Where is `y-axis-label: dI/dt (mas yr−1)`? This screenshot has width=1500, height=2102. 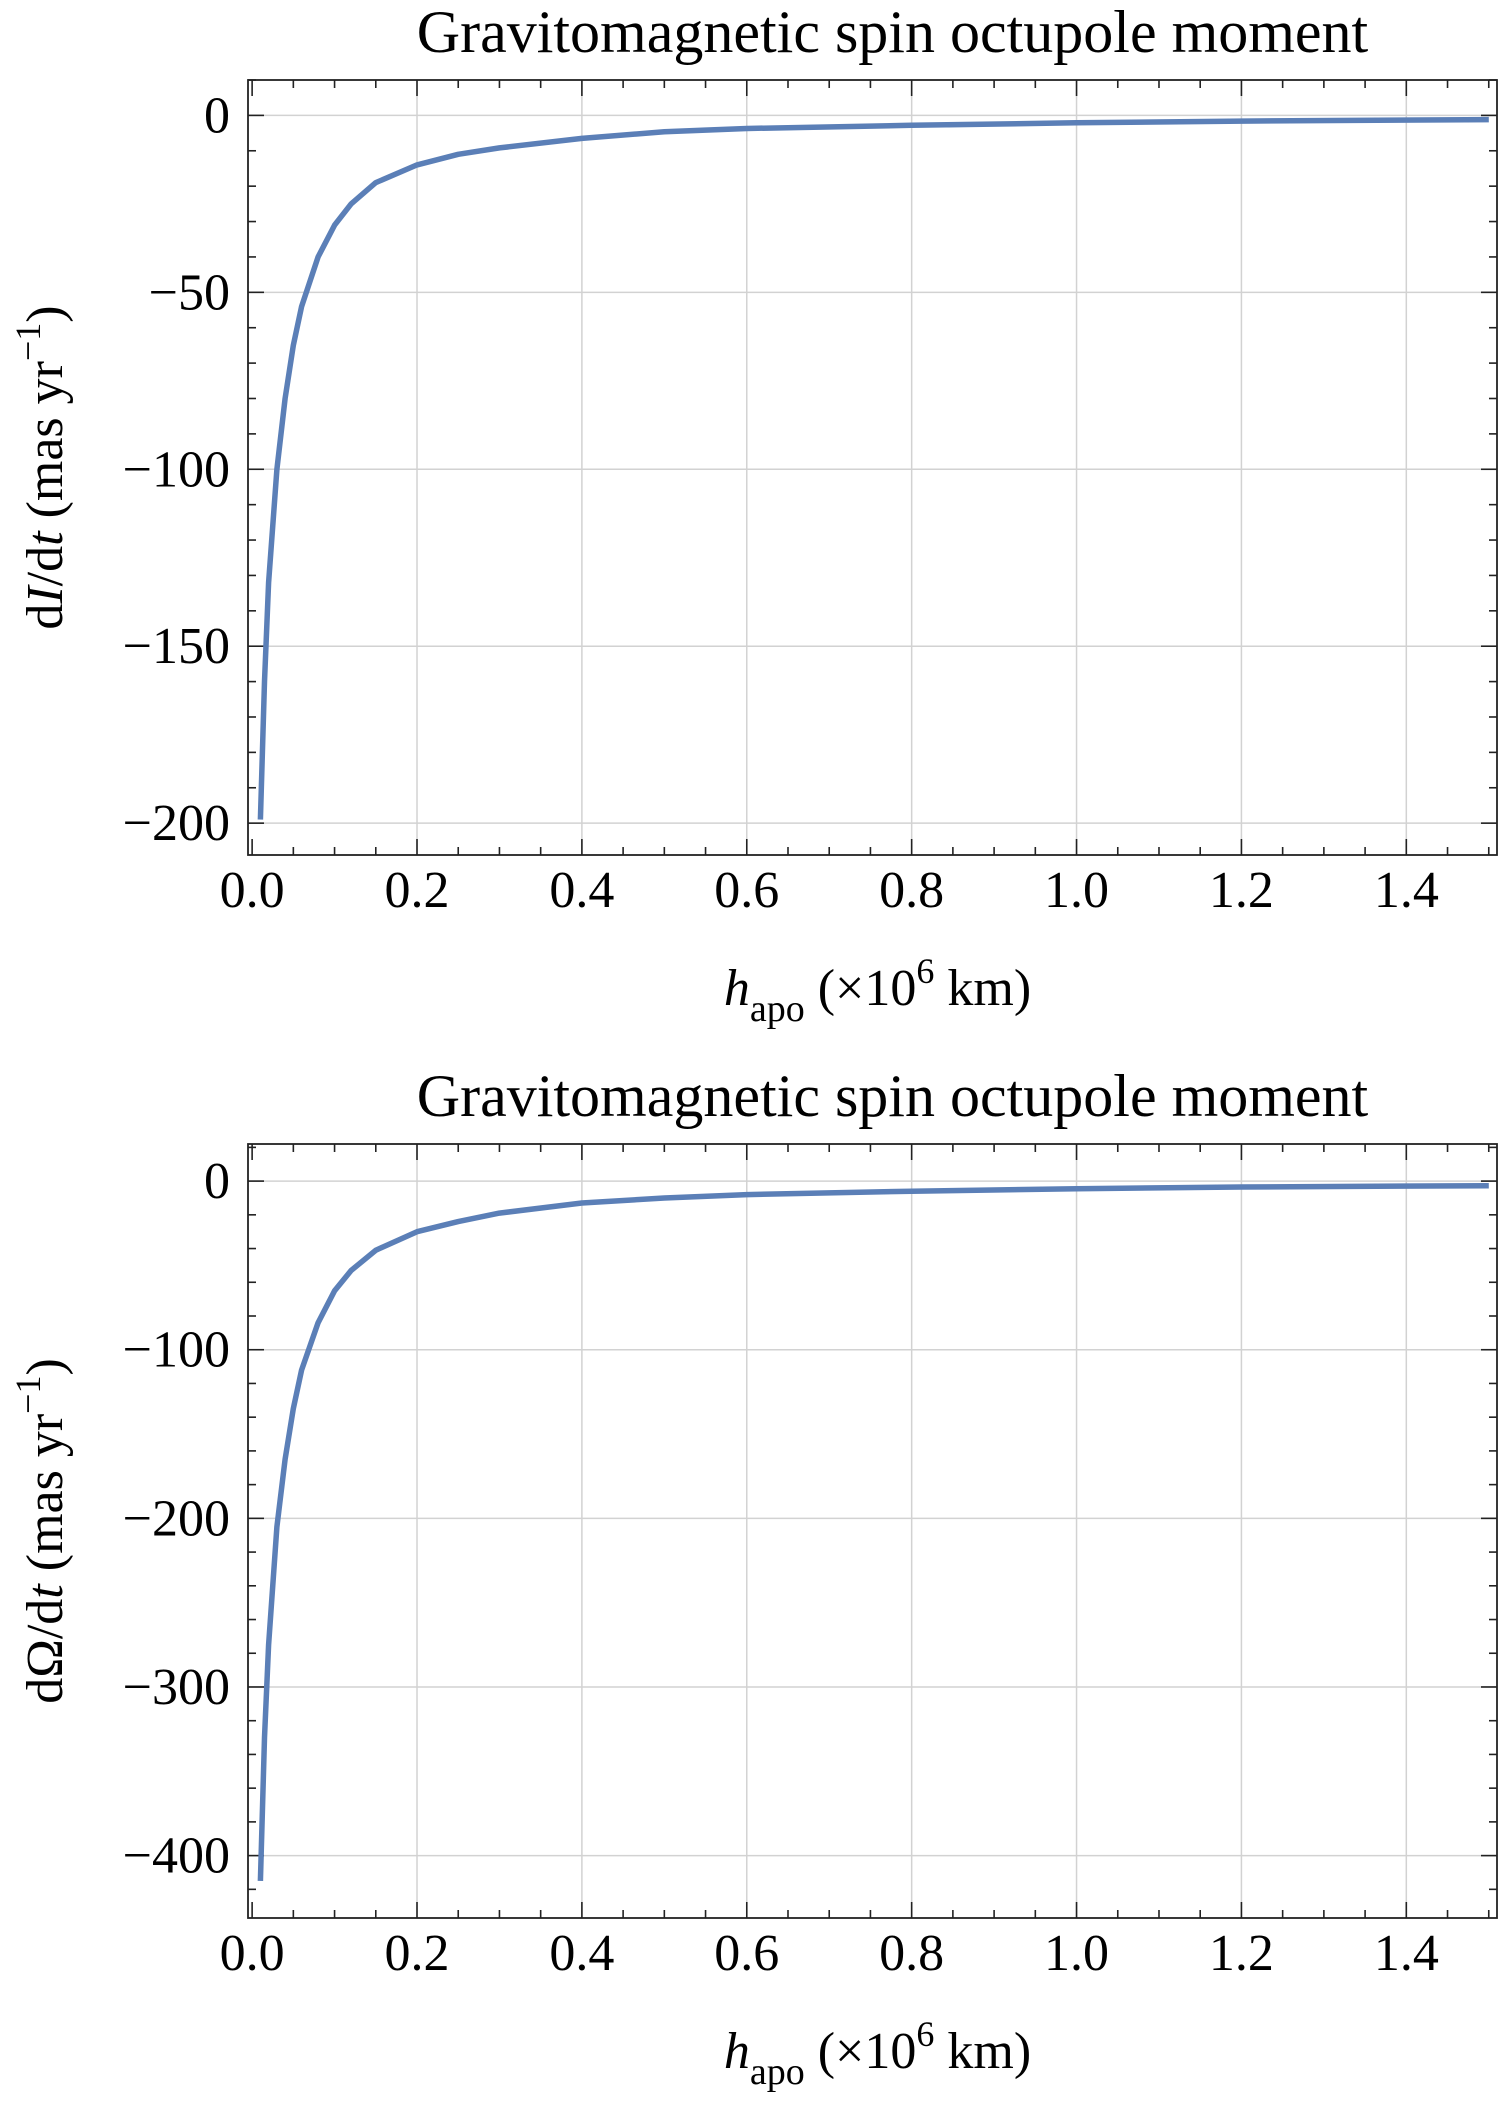
y-axis-label: dI/dt (mas yr−1) is located at coordinates (41, 467).